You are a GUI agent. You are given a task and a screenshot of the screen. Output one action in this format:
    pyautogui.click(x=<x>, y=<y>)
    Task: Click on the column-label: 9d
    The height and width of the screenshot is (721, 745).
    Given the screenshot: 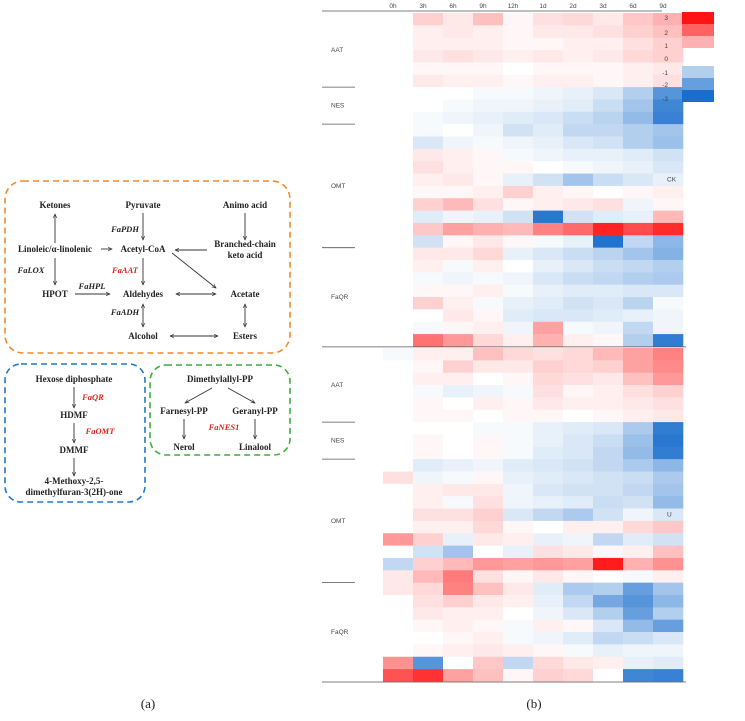 What is the action you would take?
    pyautogui.click(x=663, y=6)
    